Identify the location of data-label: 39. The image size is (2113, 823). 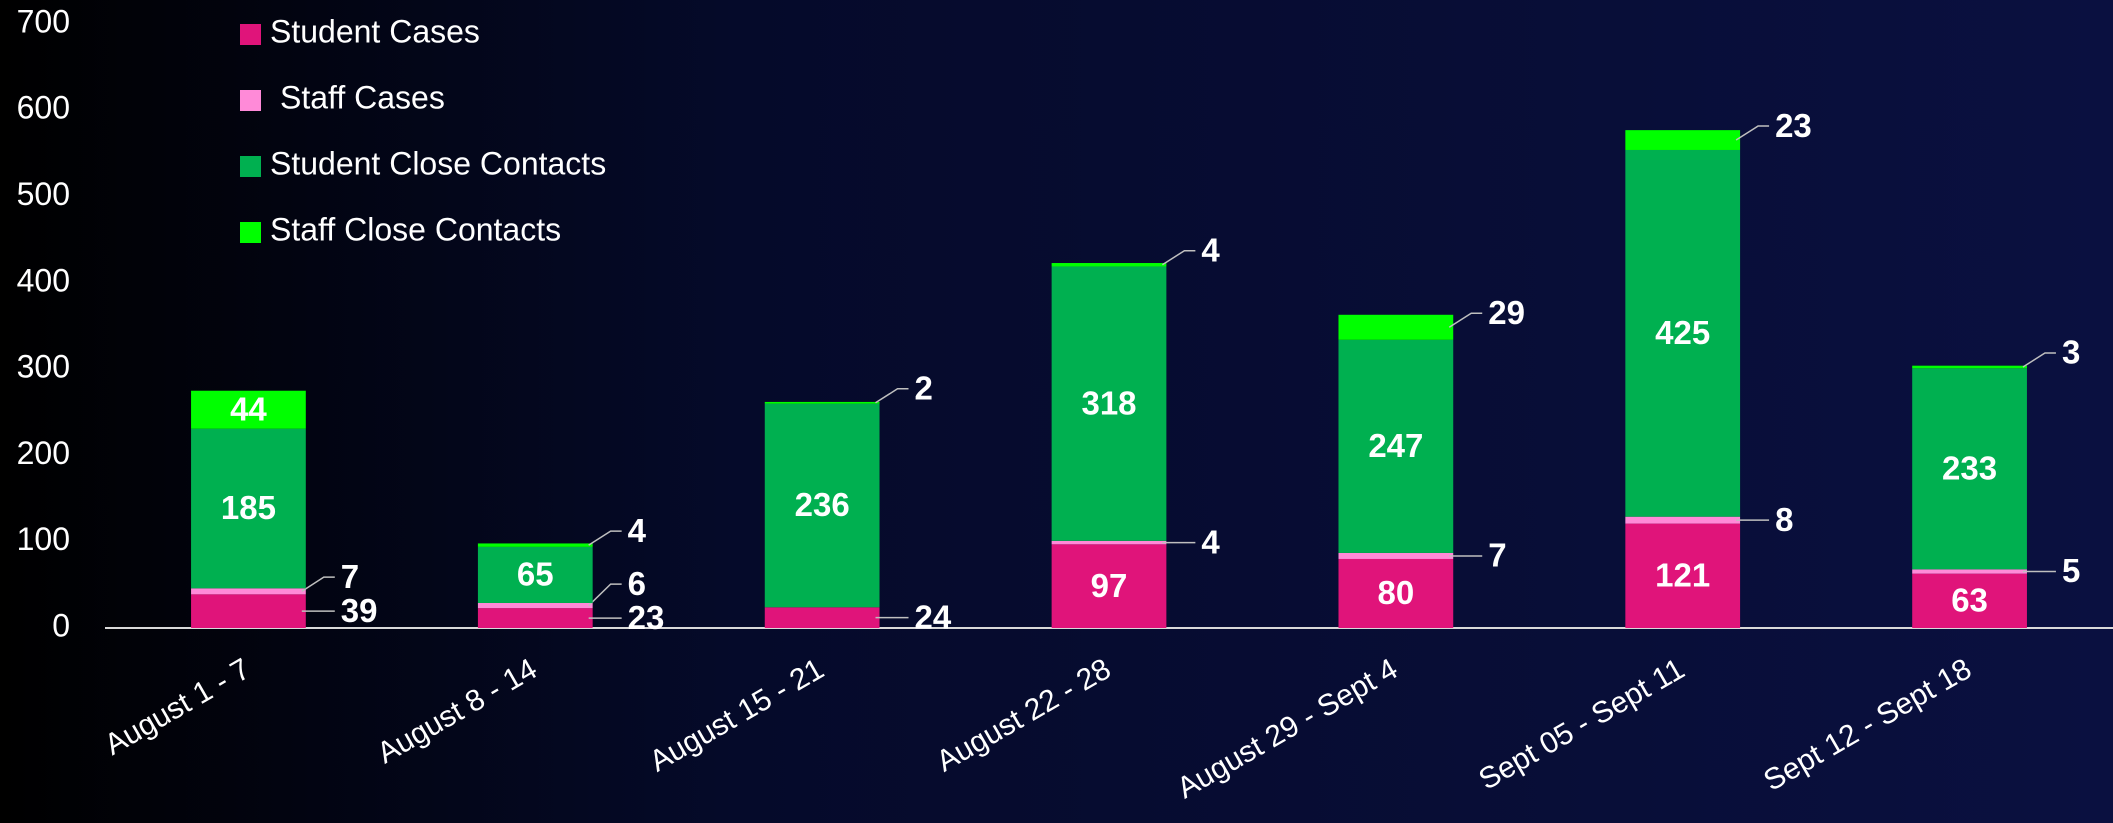
(359, 610).